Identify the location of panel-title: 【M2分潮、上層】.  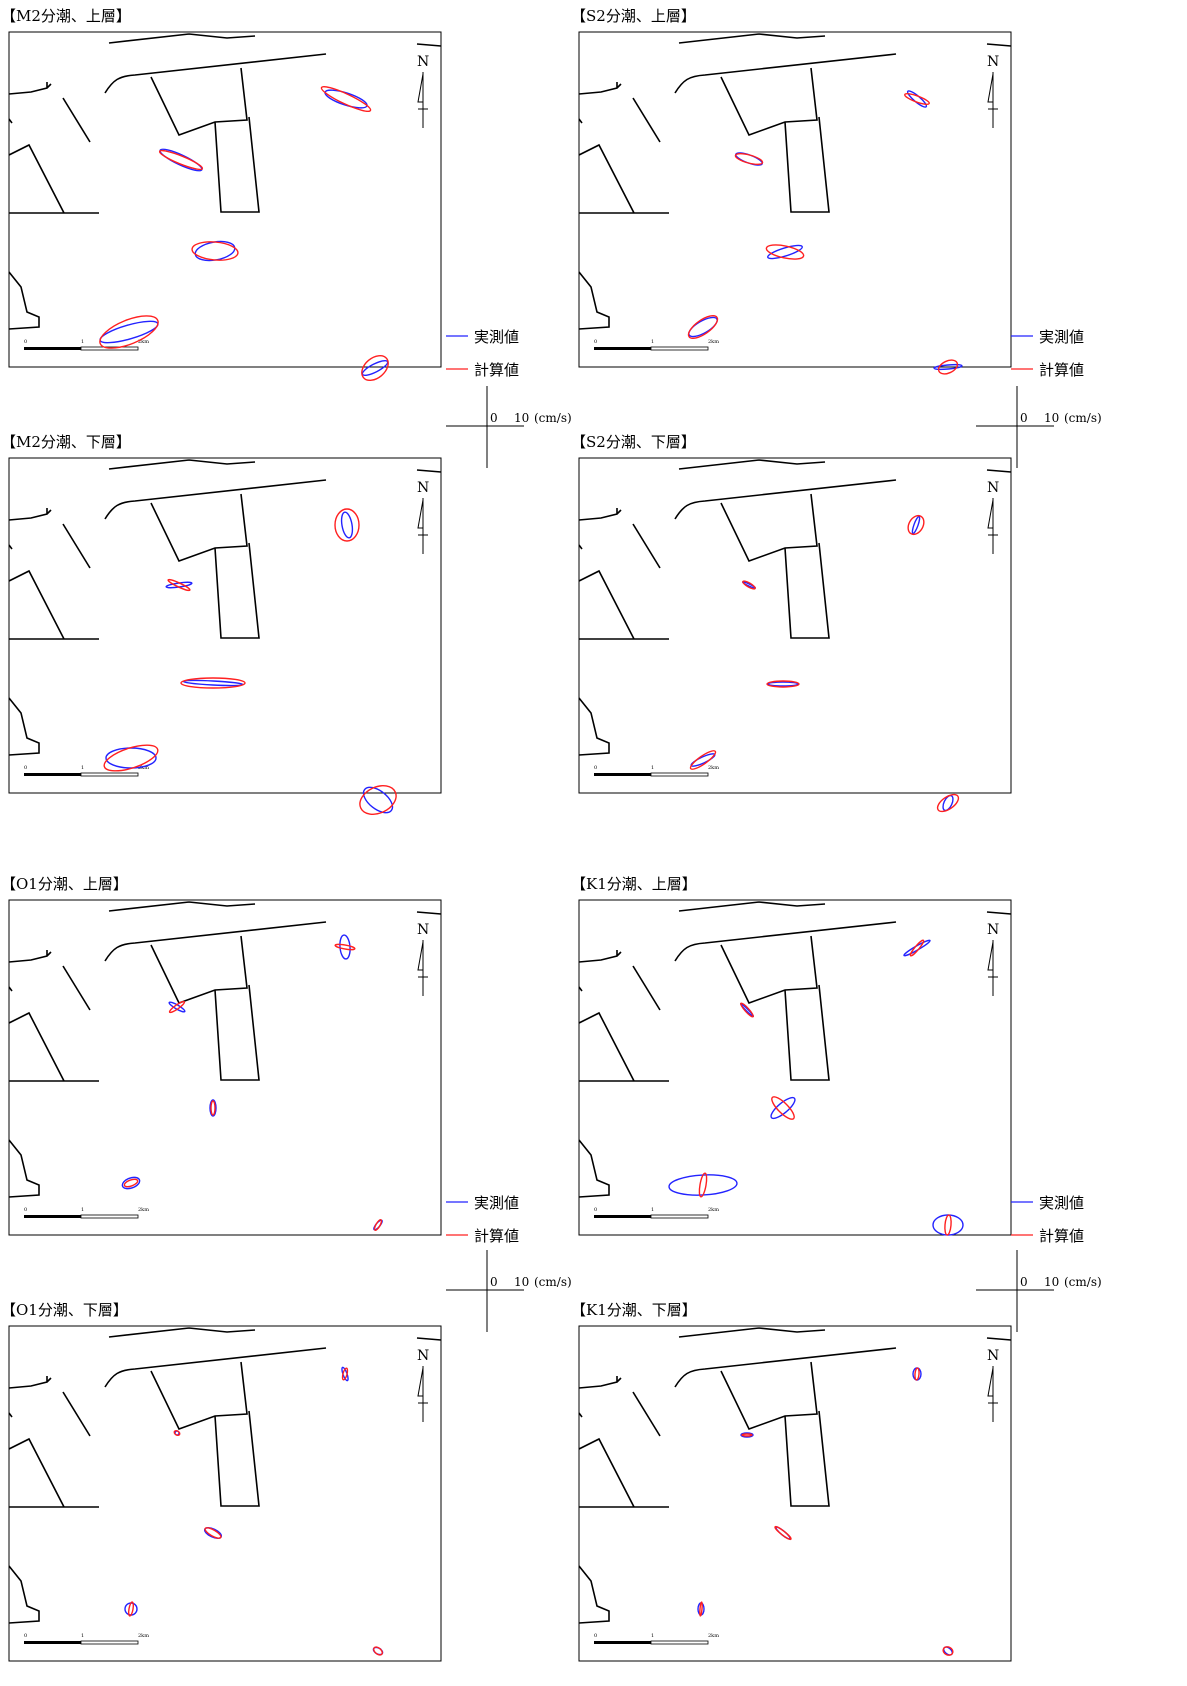
(66, 16).